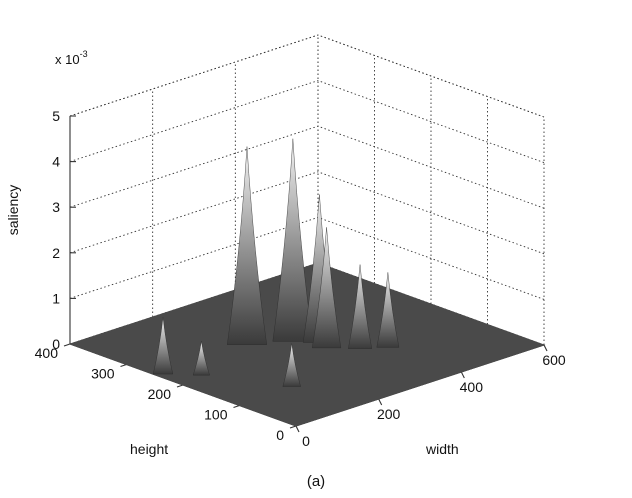 The width and height of the screenshot is (632, 498). What do you see at coordinates (216, 415) in the screenshot?
I see `y-tick-label: 100` at bounding box center [216, 415].